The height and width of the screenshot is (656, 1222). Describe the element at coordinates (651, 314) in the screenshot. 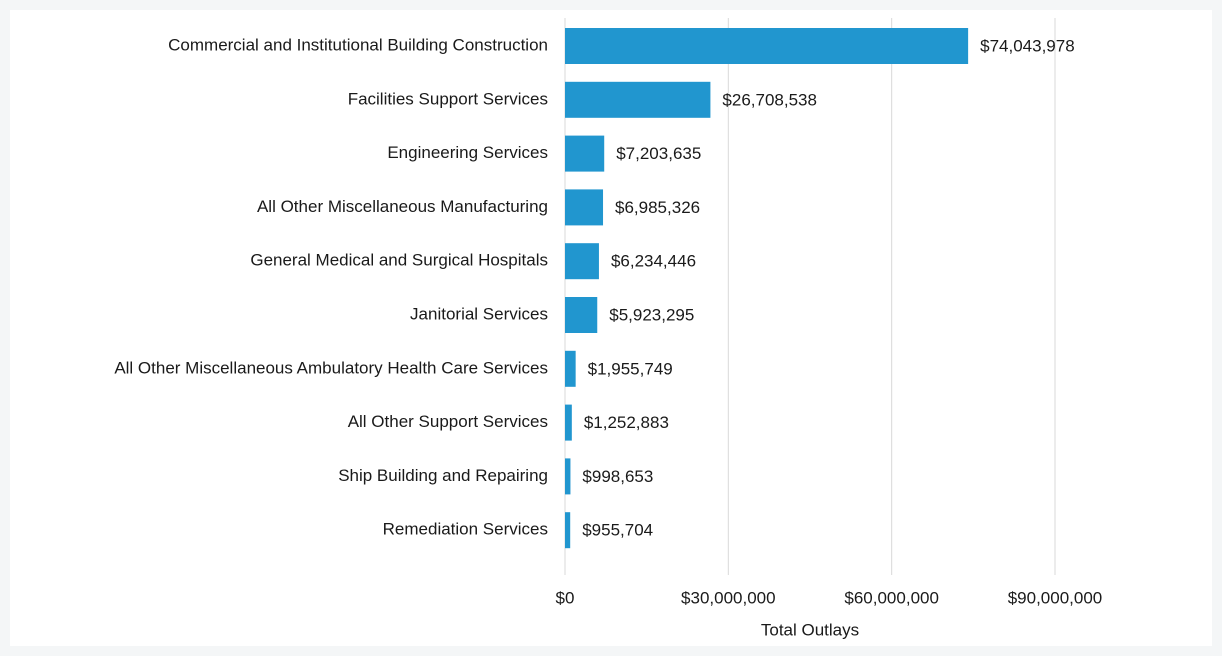

I see `value-label: $5,923,295` at that location.